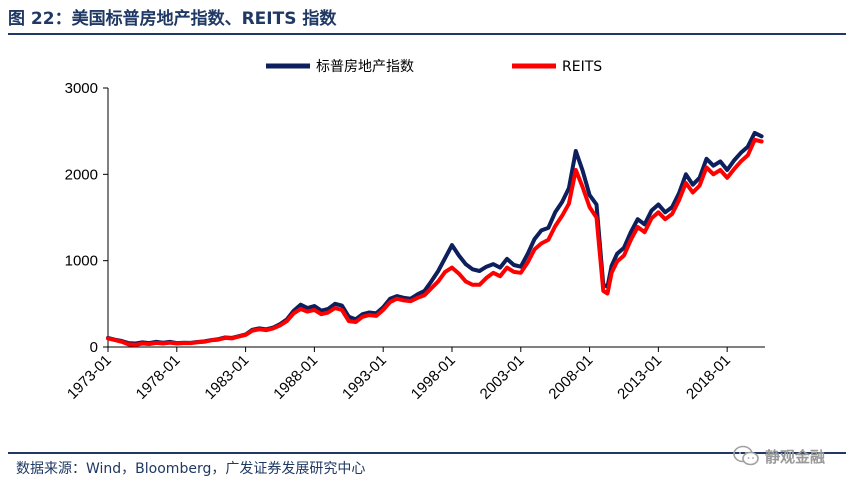  What do you see at coordinates (191, 469) in the screenshot?
I see `source-note: 数据来源：Wind，Bloomberg，广发证券发展研究中心` at bounding box center [191, 469].